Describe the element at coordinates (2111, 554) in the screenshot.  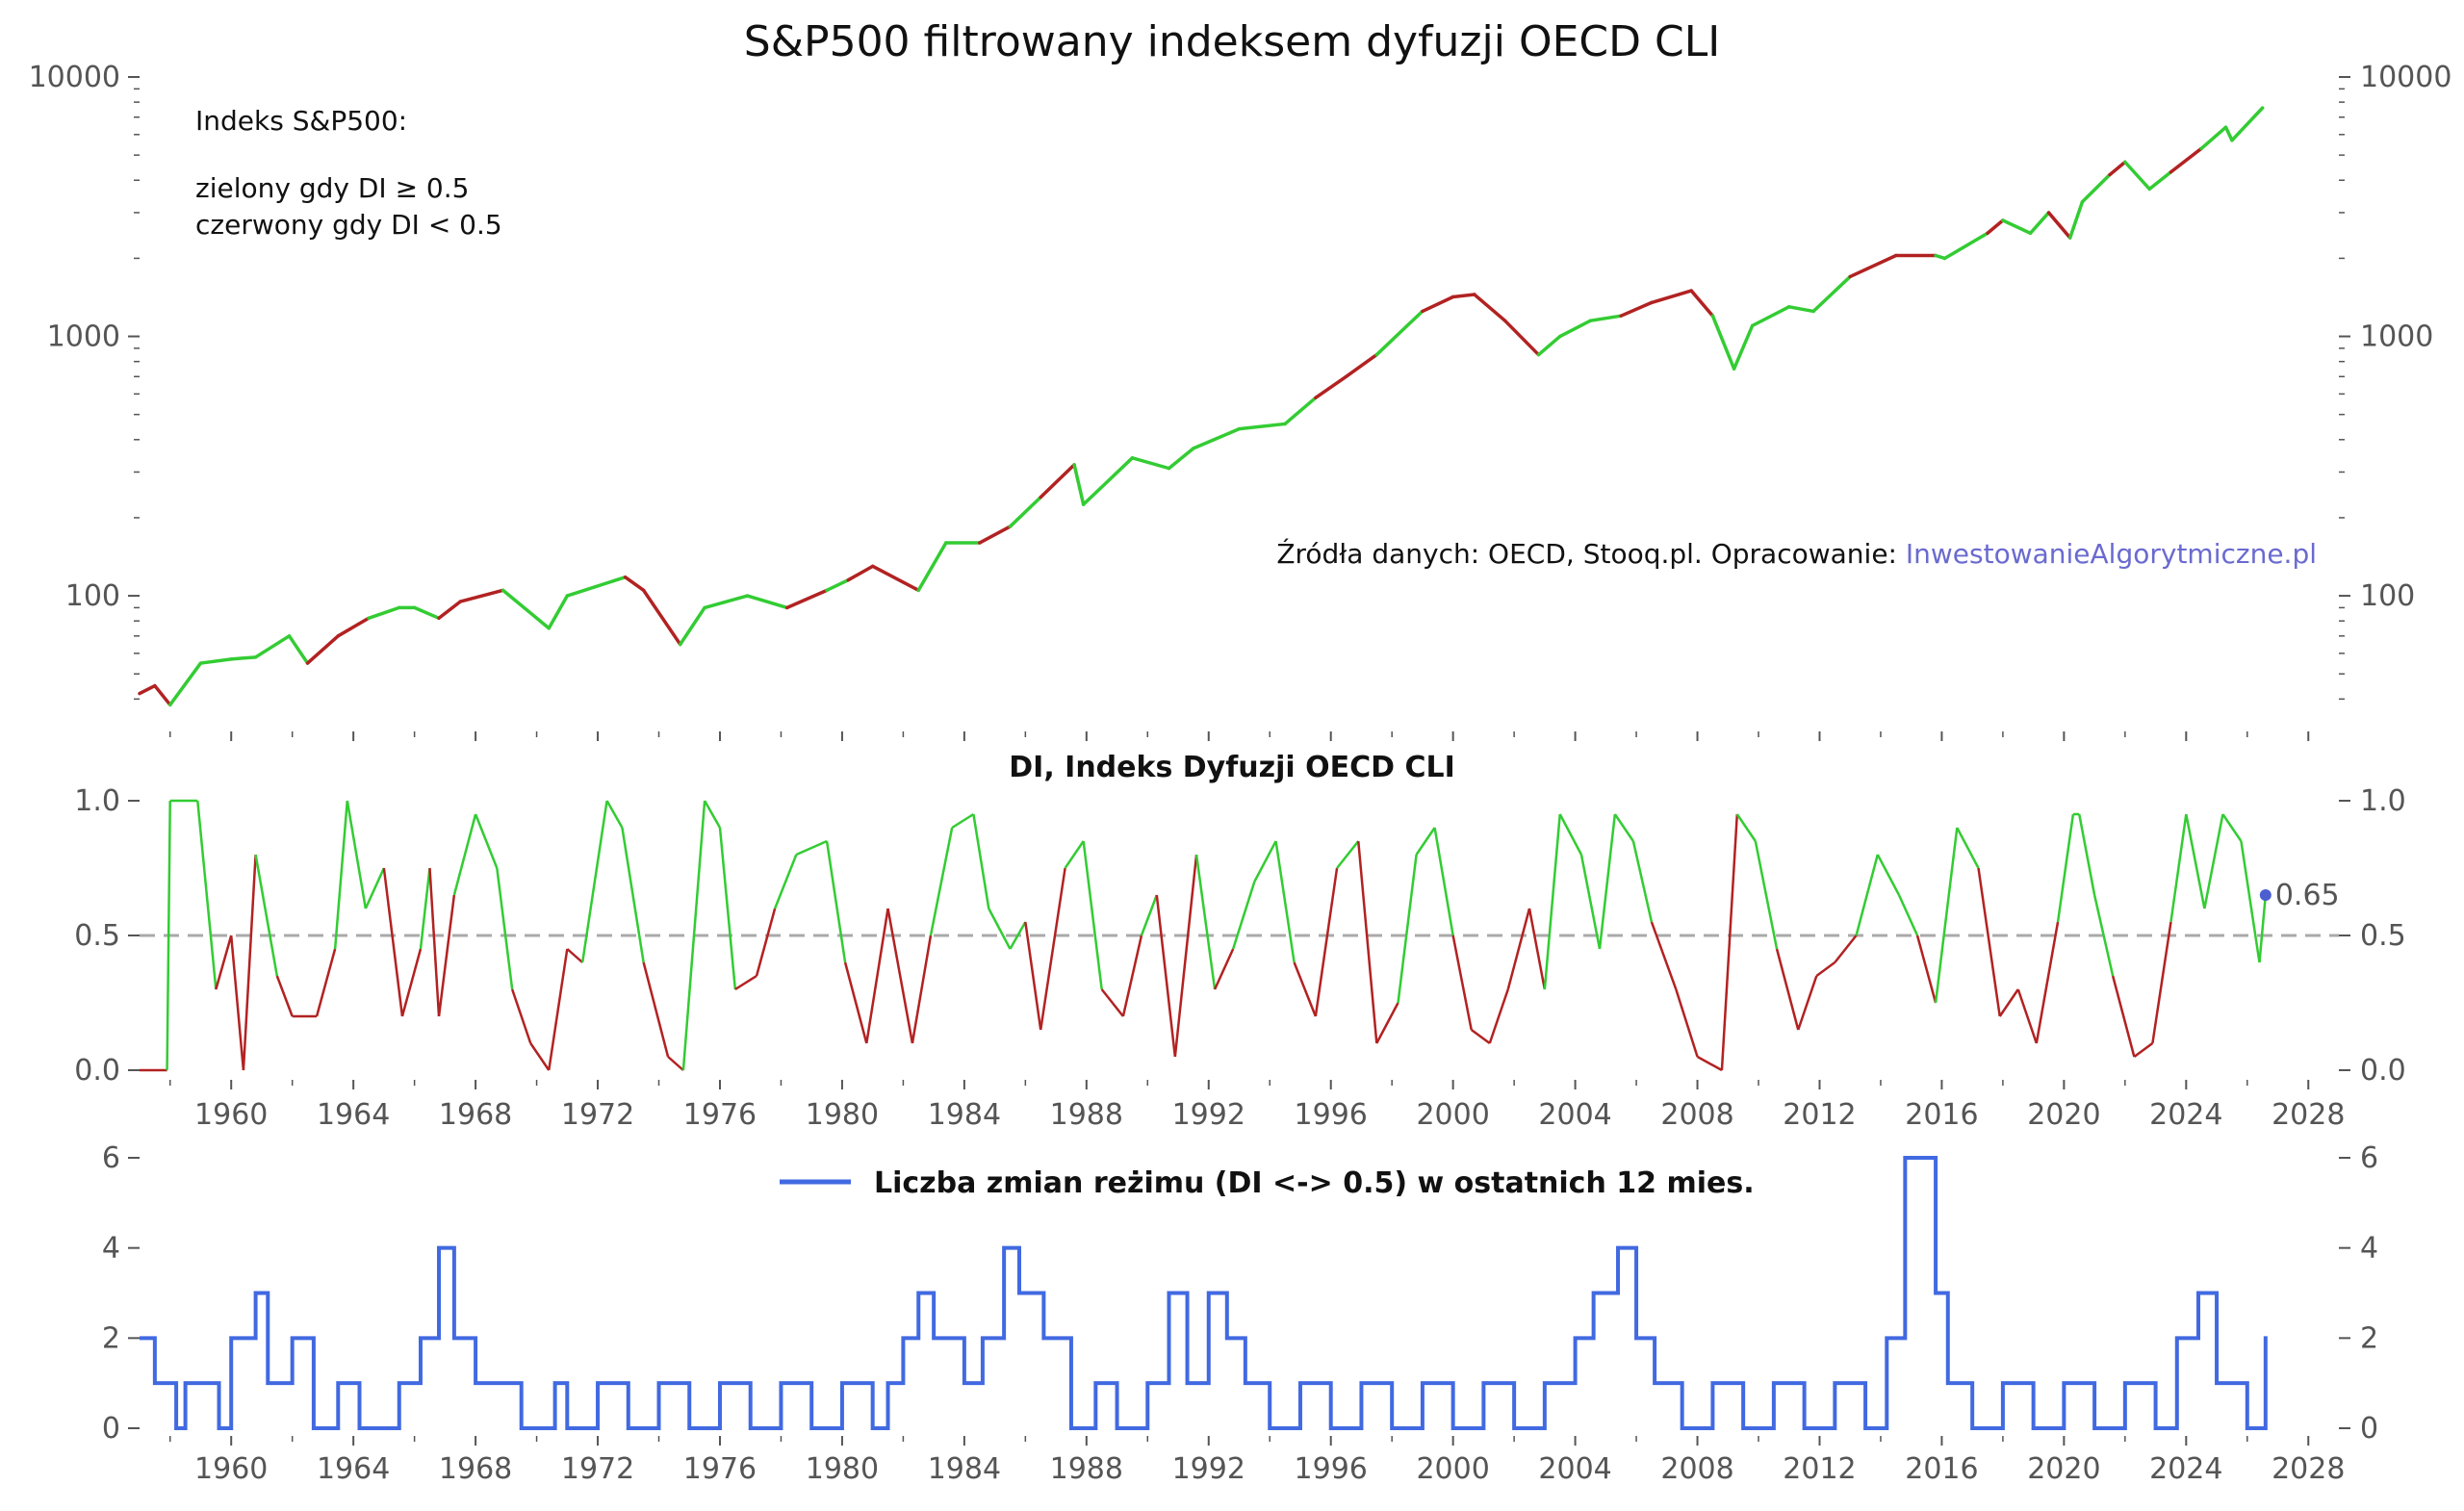
I see `source-link: InwestowanieAlgorytmiczne.pl` at that location.